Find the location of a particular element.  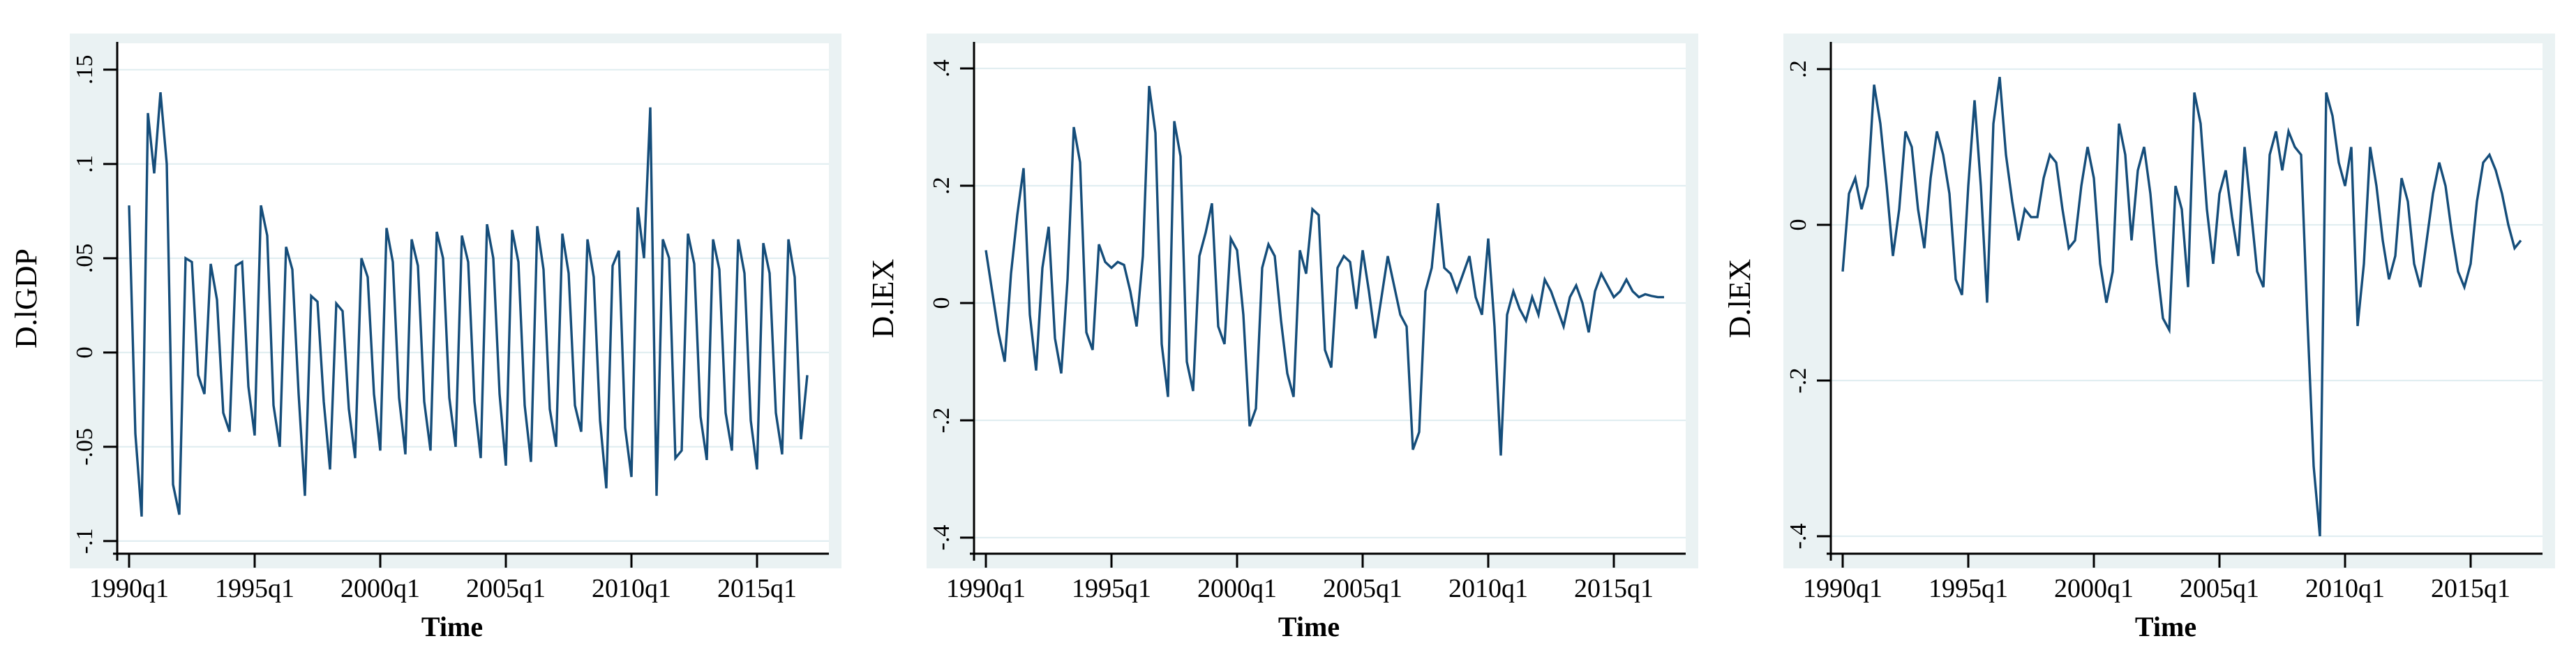

y-tick-label: .15 is located at coordinates (85, 70).